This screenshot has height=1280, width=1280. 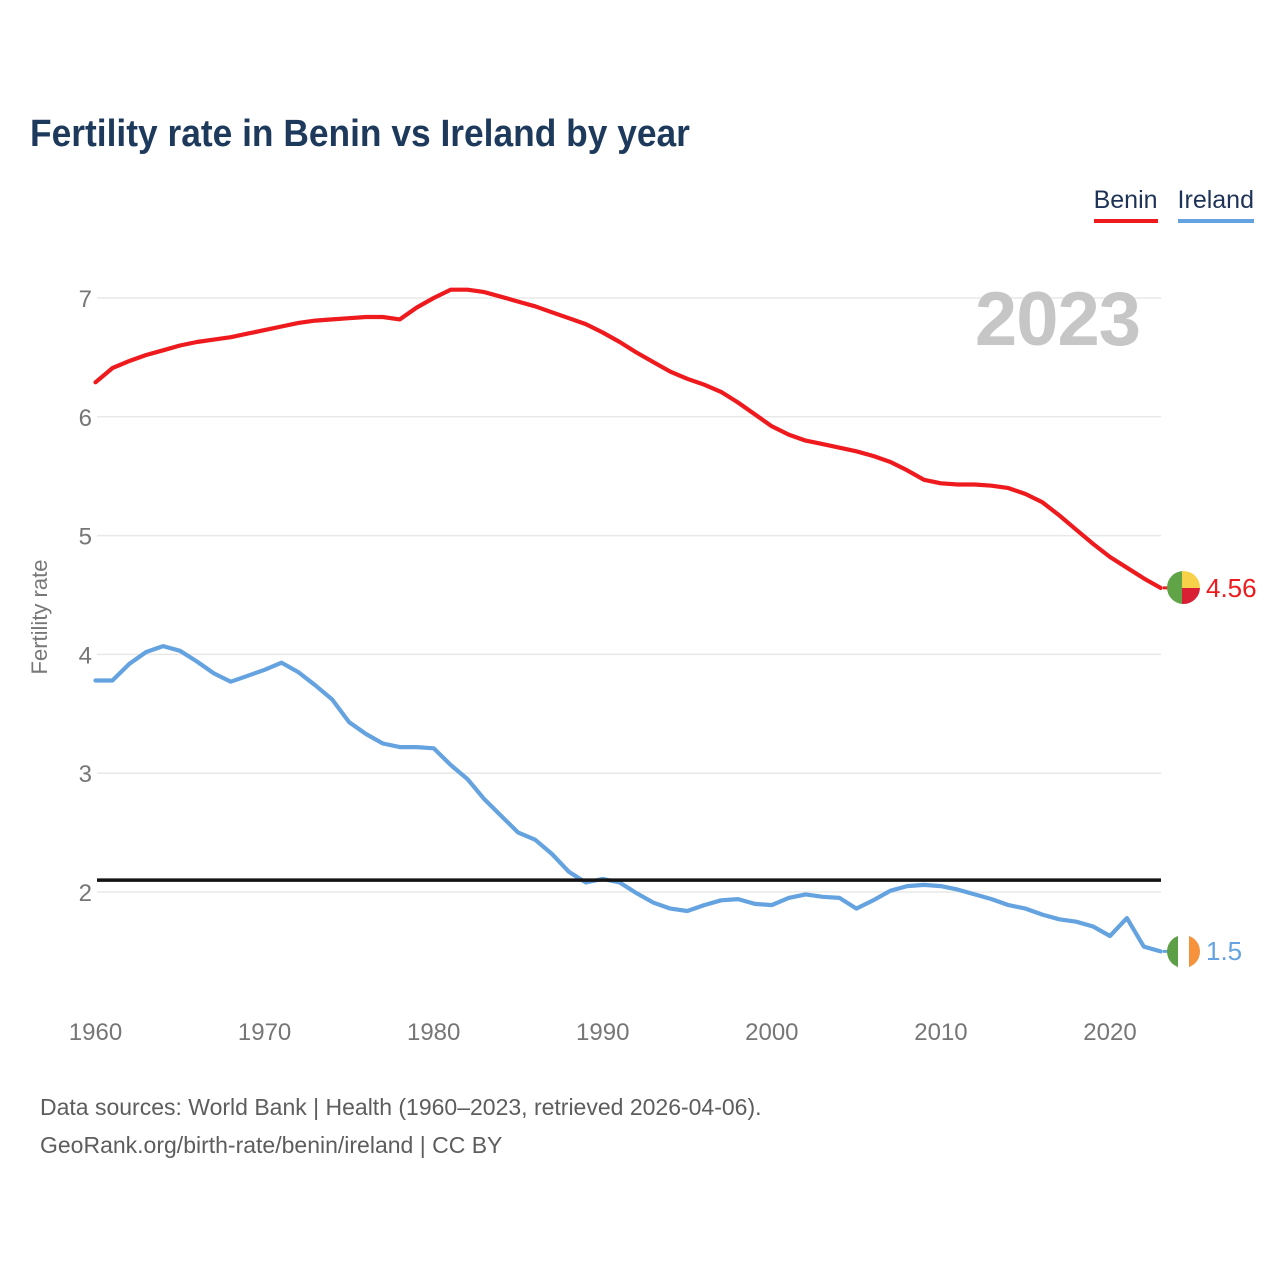 I want to click on legend-item-benin: Benin, so click(x=1125, y=204).